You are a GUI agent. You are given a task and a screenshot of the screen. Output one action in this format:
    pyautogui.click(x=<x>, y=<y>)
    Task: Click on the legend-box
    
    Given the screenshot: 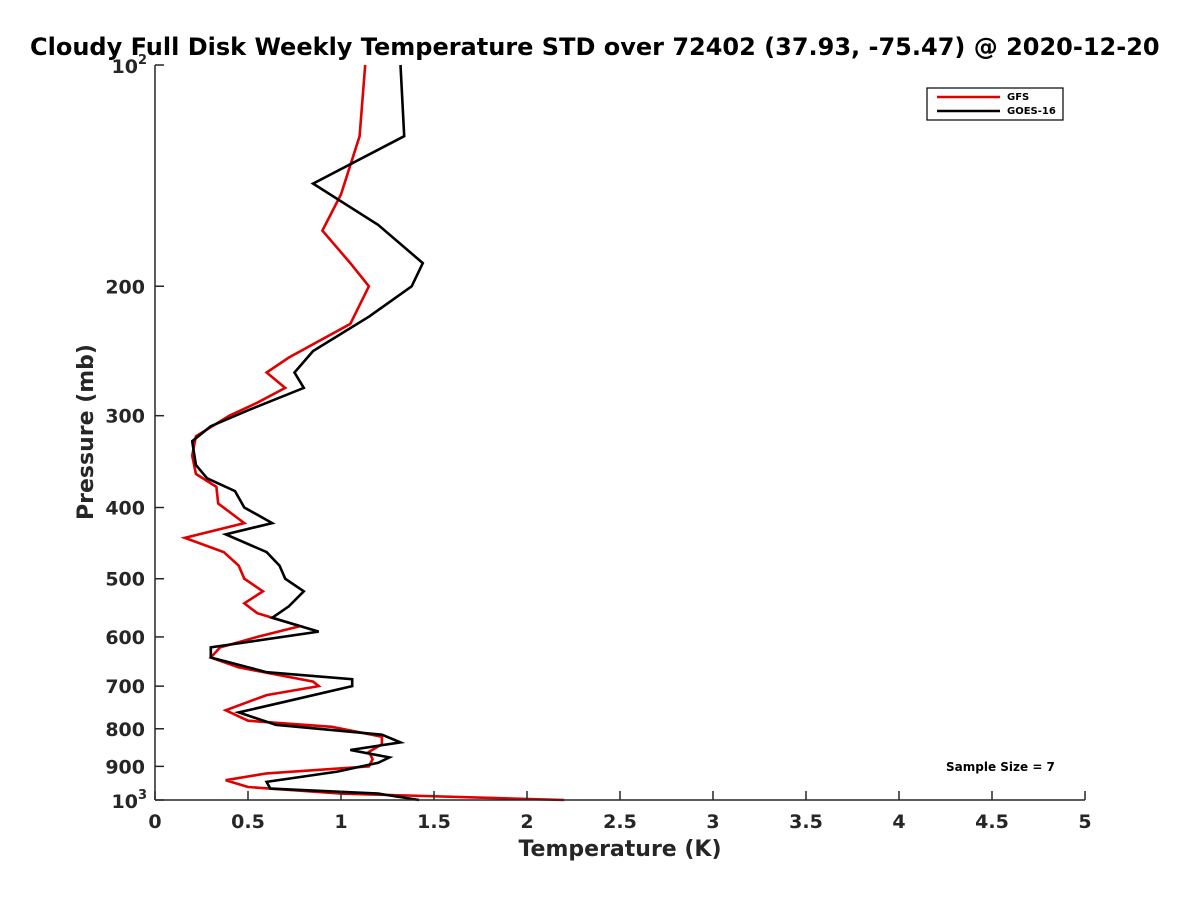 What is the action you would take?
    pyautogui.click(x=995, y=104)
    